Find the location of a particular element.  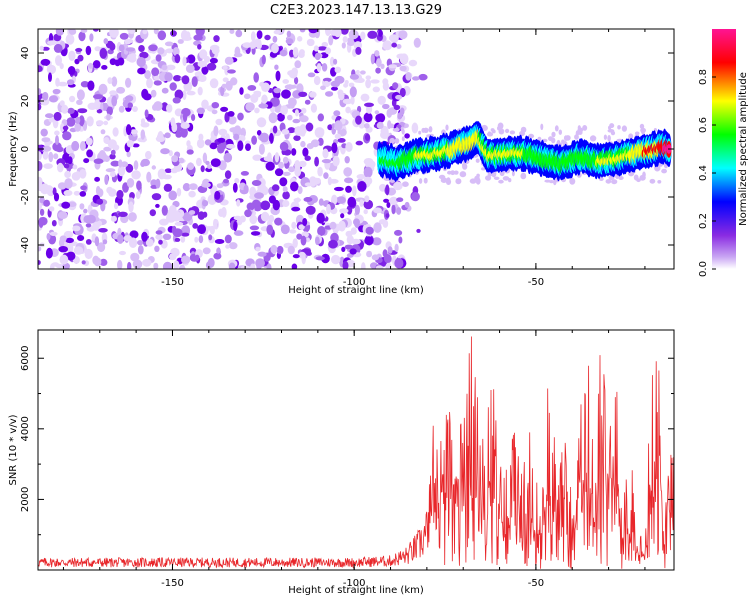

x-tick-label: -150 is located at coordinates (172, 583).